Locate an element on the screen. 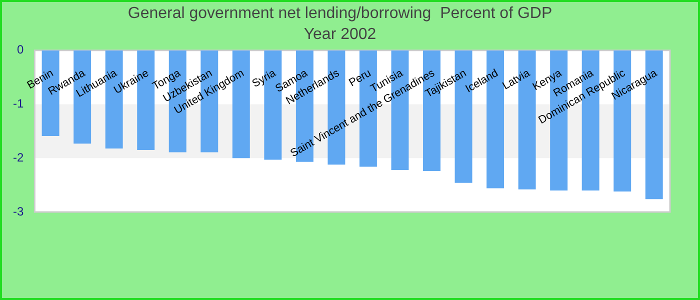  y-tick-label: -3 is located at coordinates (18, 211).